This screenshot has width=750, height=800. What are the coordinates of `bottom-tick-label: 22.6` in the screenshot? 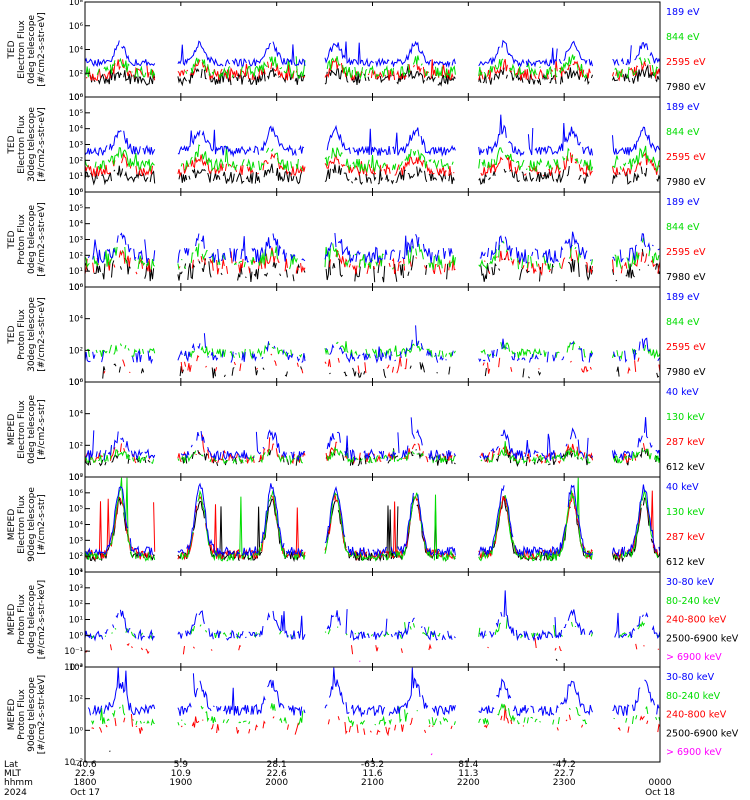 It's located at (277, 774).